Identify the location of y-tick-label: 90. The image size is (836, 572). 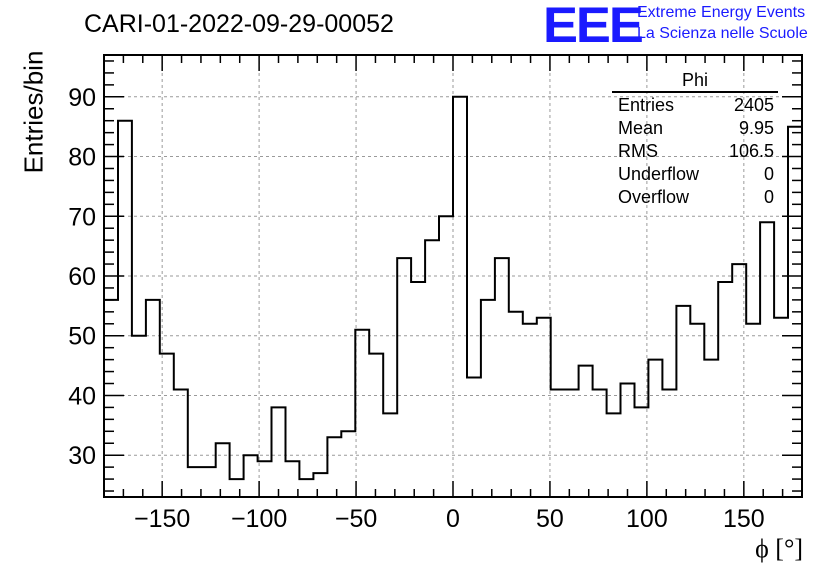
(82, 98).